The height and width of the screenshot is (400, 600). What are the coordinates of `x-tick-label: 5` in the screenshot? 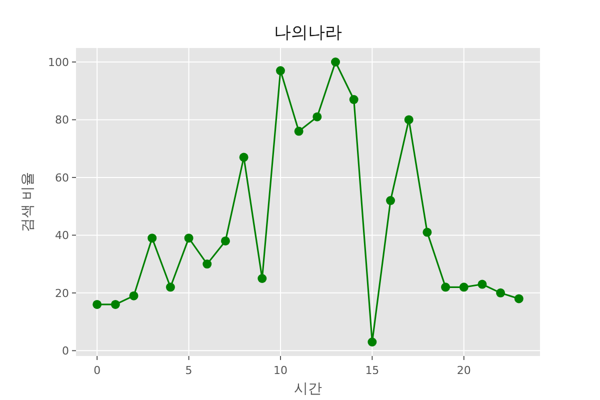 It's located at (188, 370).